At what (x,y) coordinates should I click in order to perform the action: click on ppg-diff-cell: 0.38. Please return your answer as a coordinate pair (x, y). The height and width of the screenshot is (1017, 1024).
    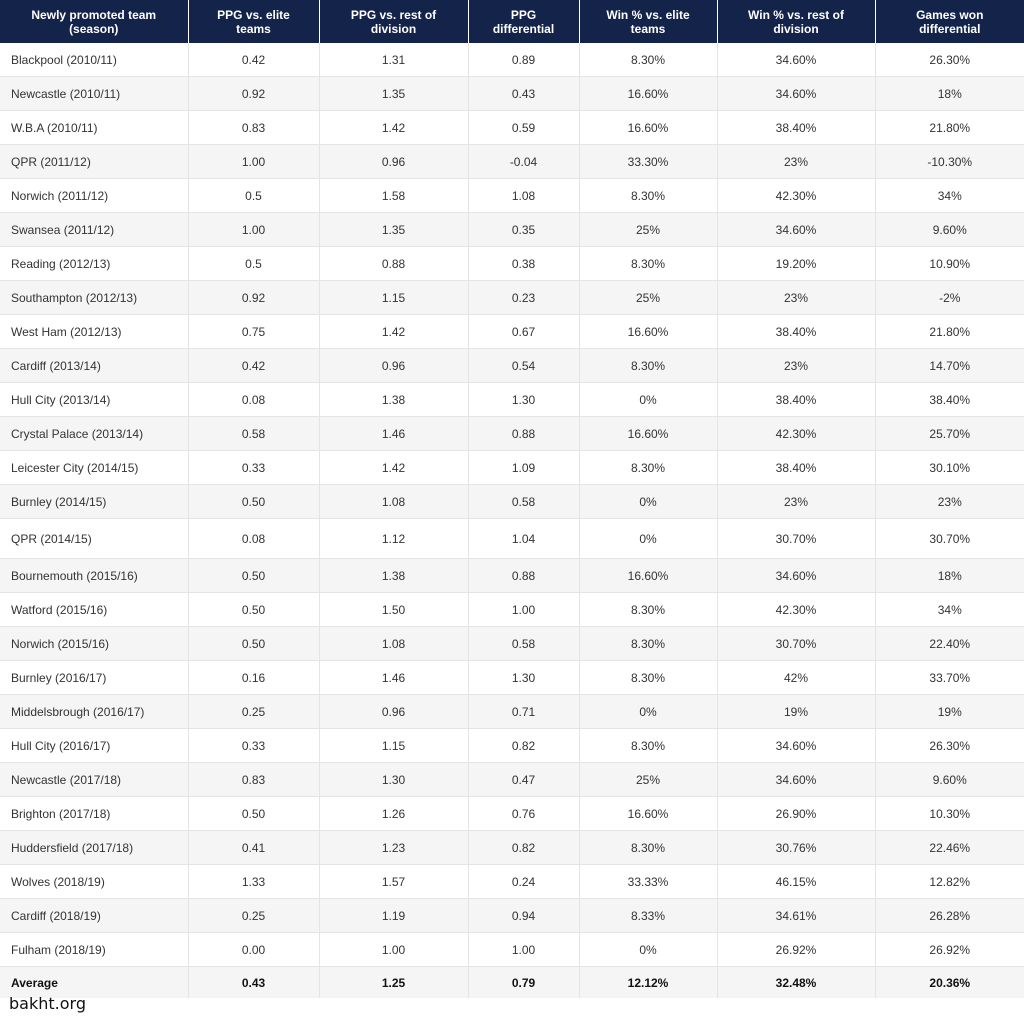
    Looking at the image, I should click on (524, 263).